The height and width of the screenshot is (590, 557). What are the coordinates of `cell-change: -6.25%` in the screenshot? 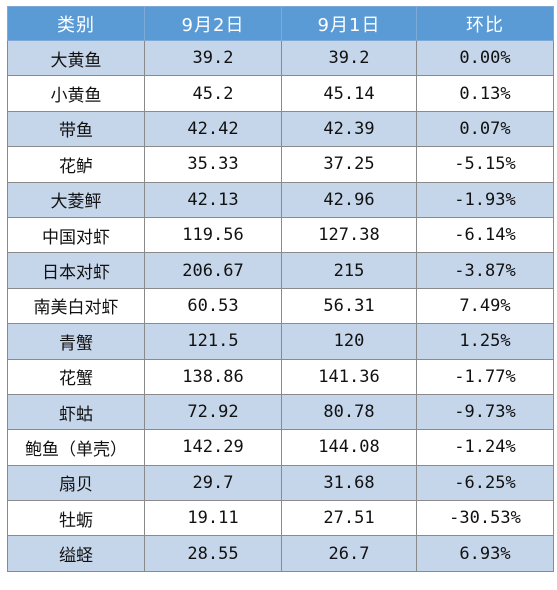 It's located at (485, 483).